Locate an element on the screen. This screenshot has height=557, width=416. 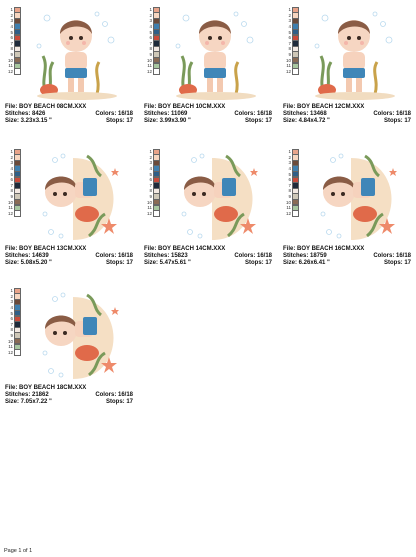
info-value-file: BOY BEACH 10CM.XXX is located at coordinates (191, 107).